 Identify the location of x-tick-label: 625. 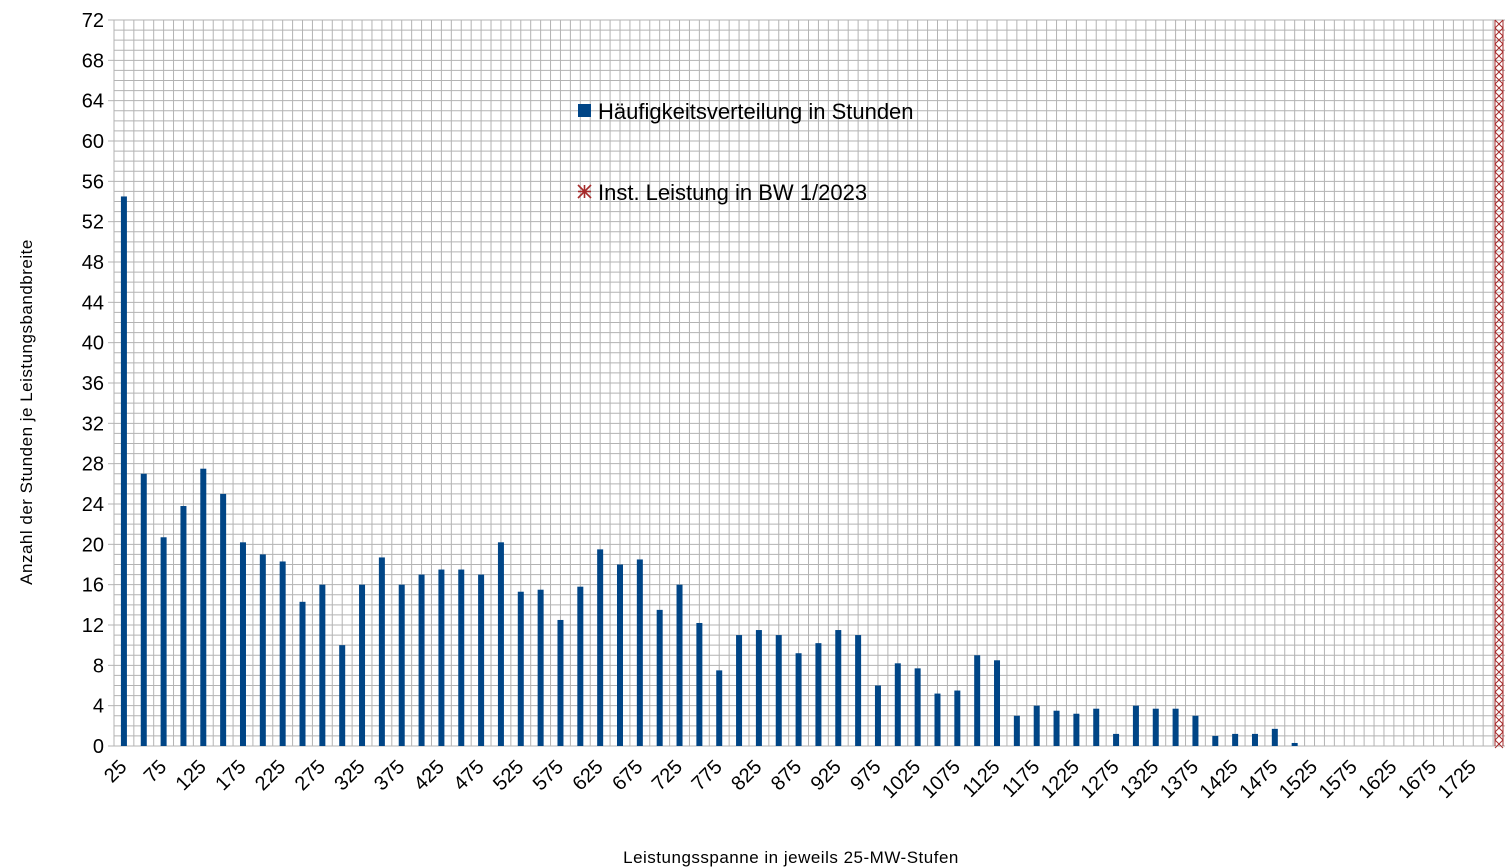
(588, 775).